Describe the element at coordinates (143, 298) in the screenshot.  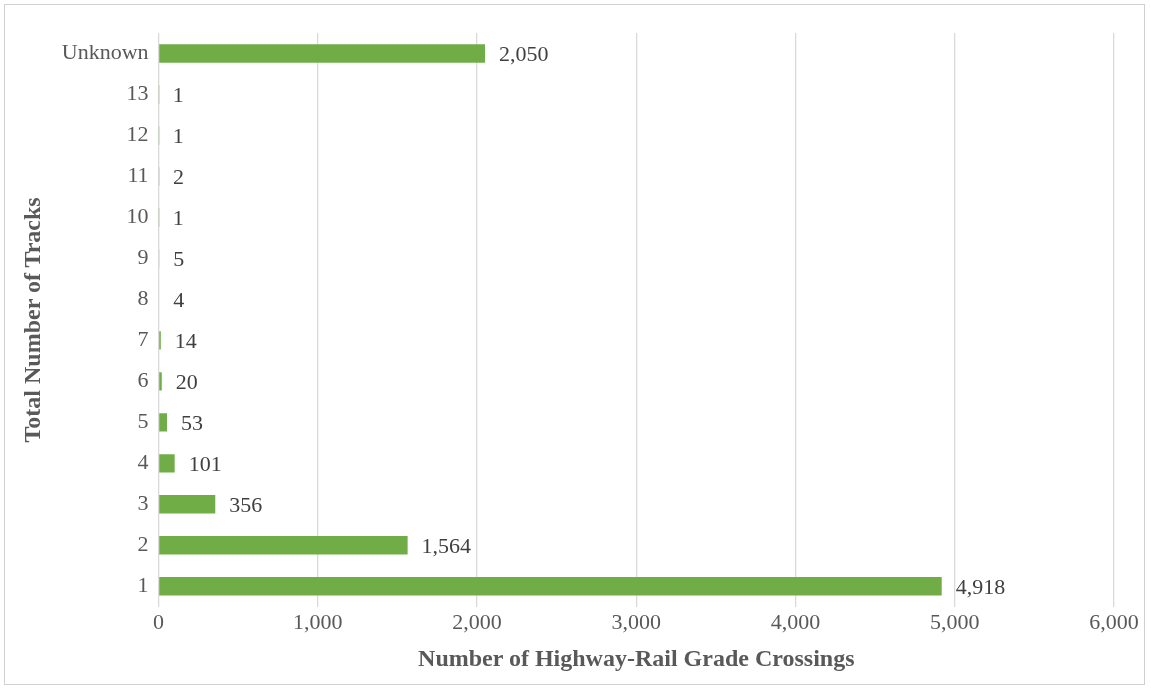
I see `y-tick-label: 8` at that location.